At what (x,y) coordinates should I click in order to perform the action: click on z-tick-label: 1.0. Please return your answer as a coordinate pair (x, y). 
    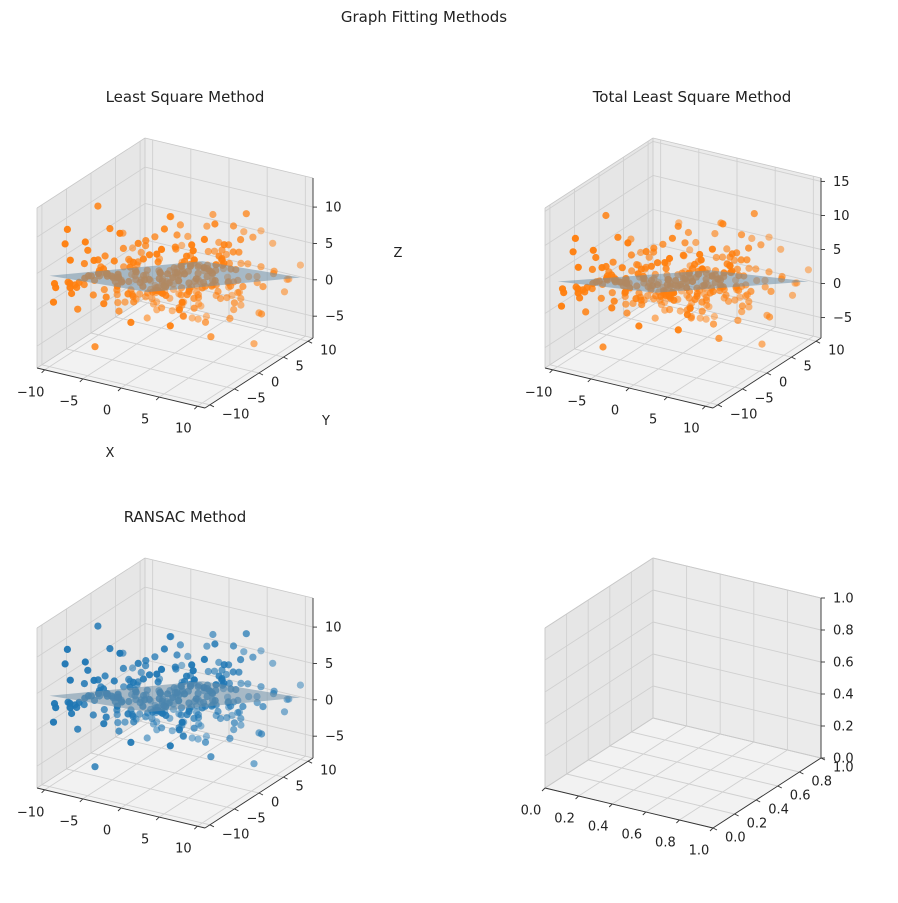
    Looking at the image, I should click on (843, 599).